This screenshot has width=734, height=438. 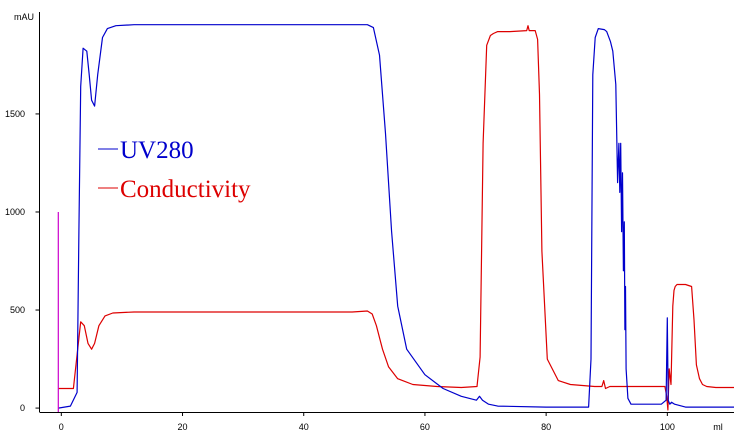 I want to click on y-tick-label: 1000, so click(x=15, y=212).